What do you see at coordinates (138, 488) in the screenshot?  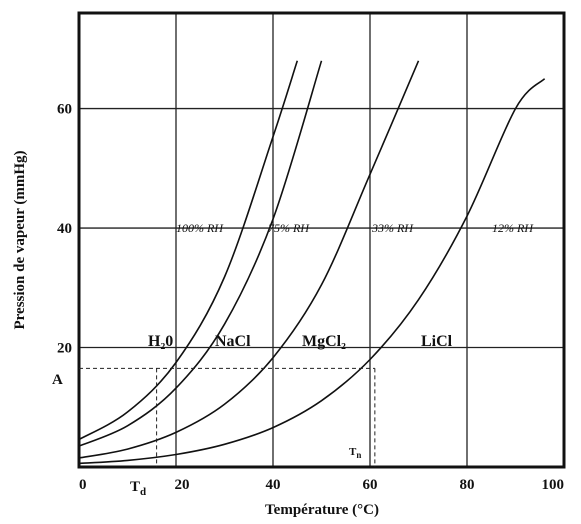 I see `marker-td-label: Td` at bounding box center [138, 488].